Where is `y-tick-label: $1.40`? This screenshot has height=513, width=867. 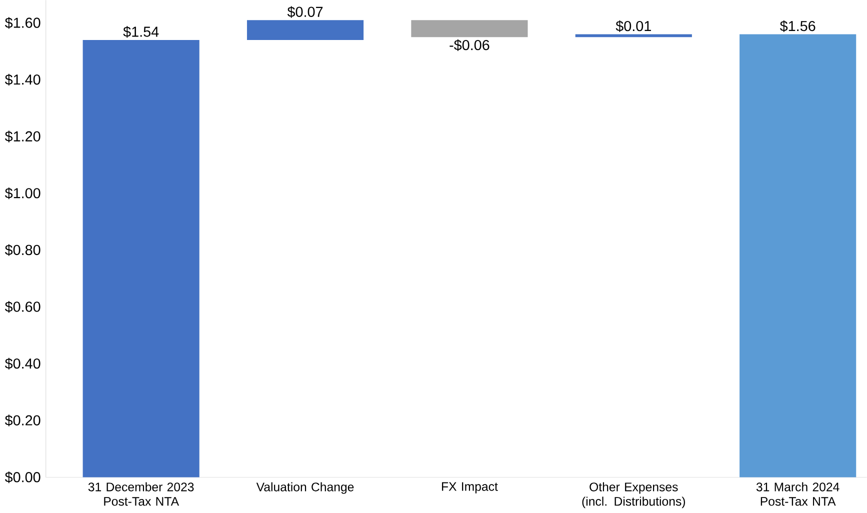
y-tick-label: $1.40 is located at coordinates (22, 80).